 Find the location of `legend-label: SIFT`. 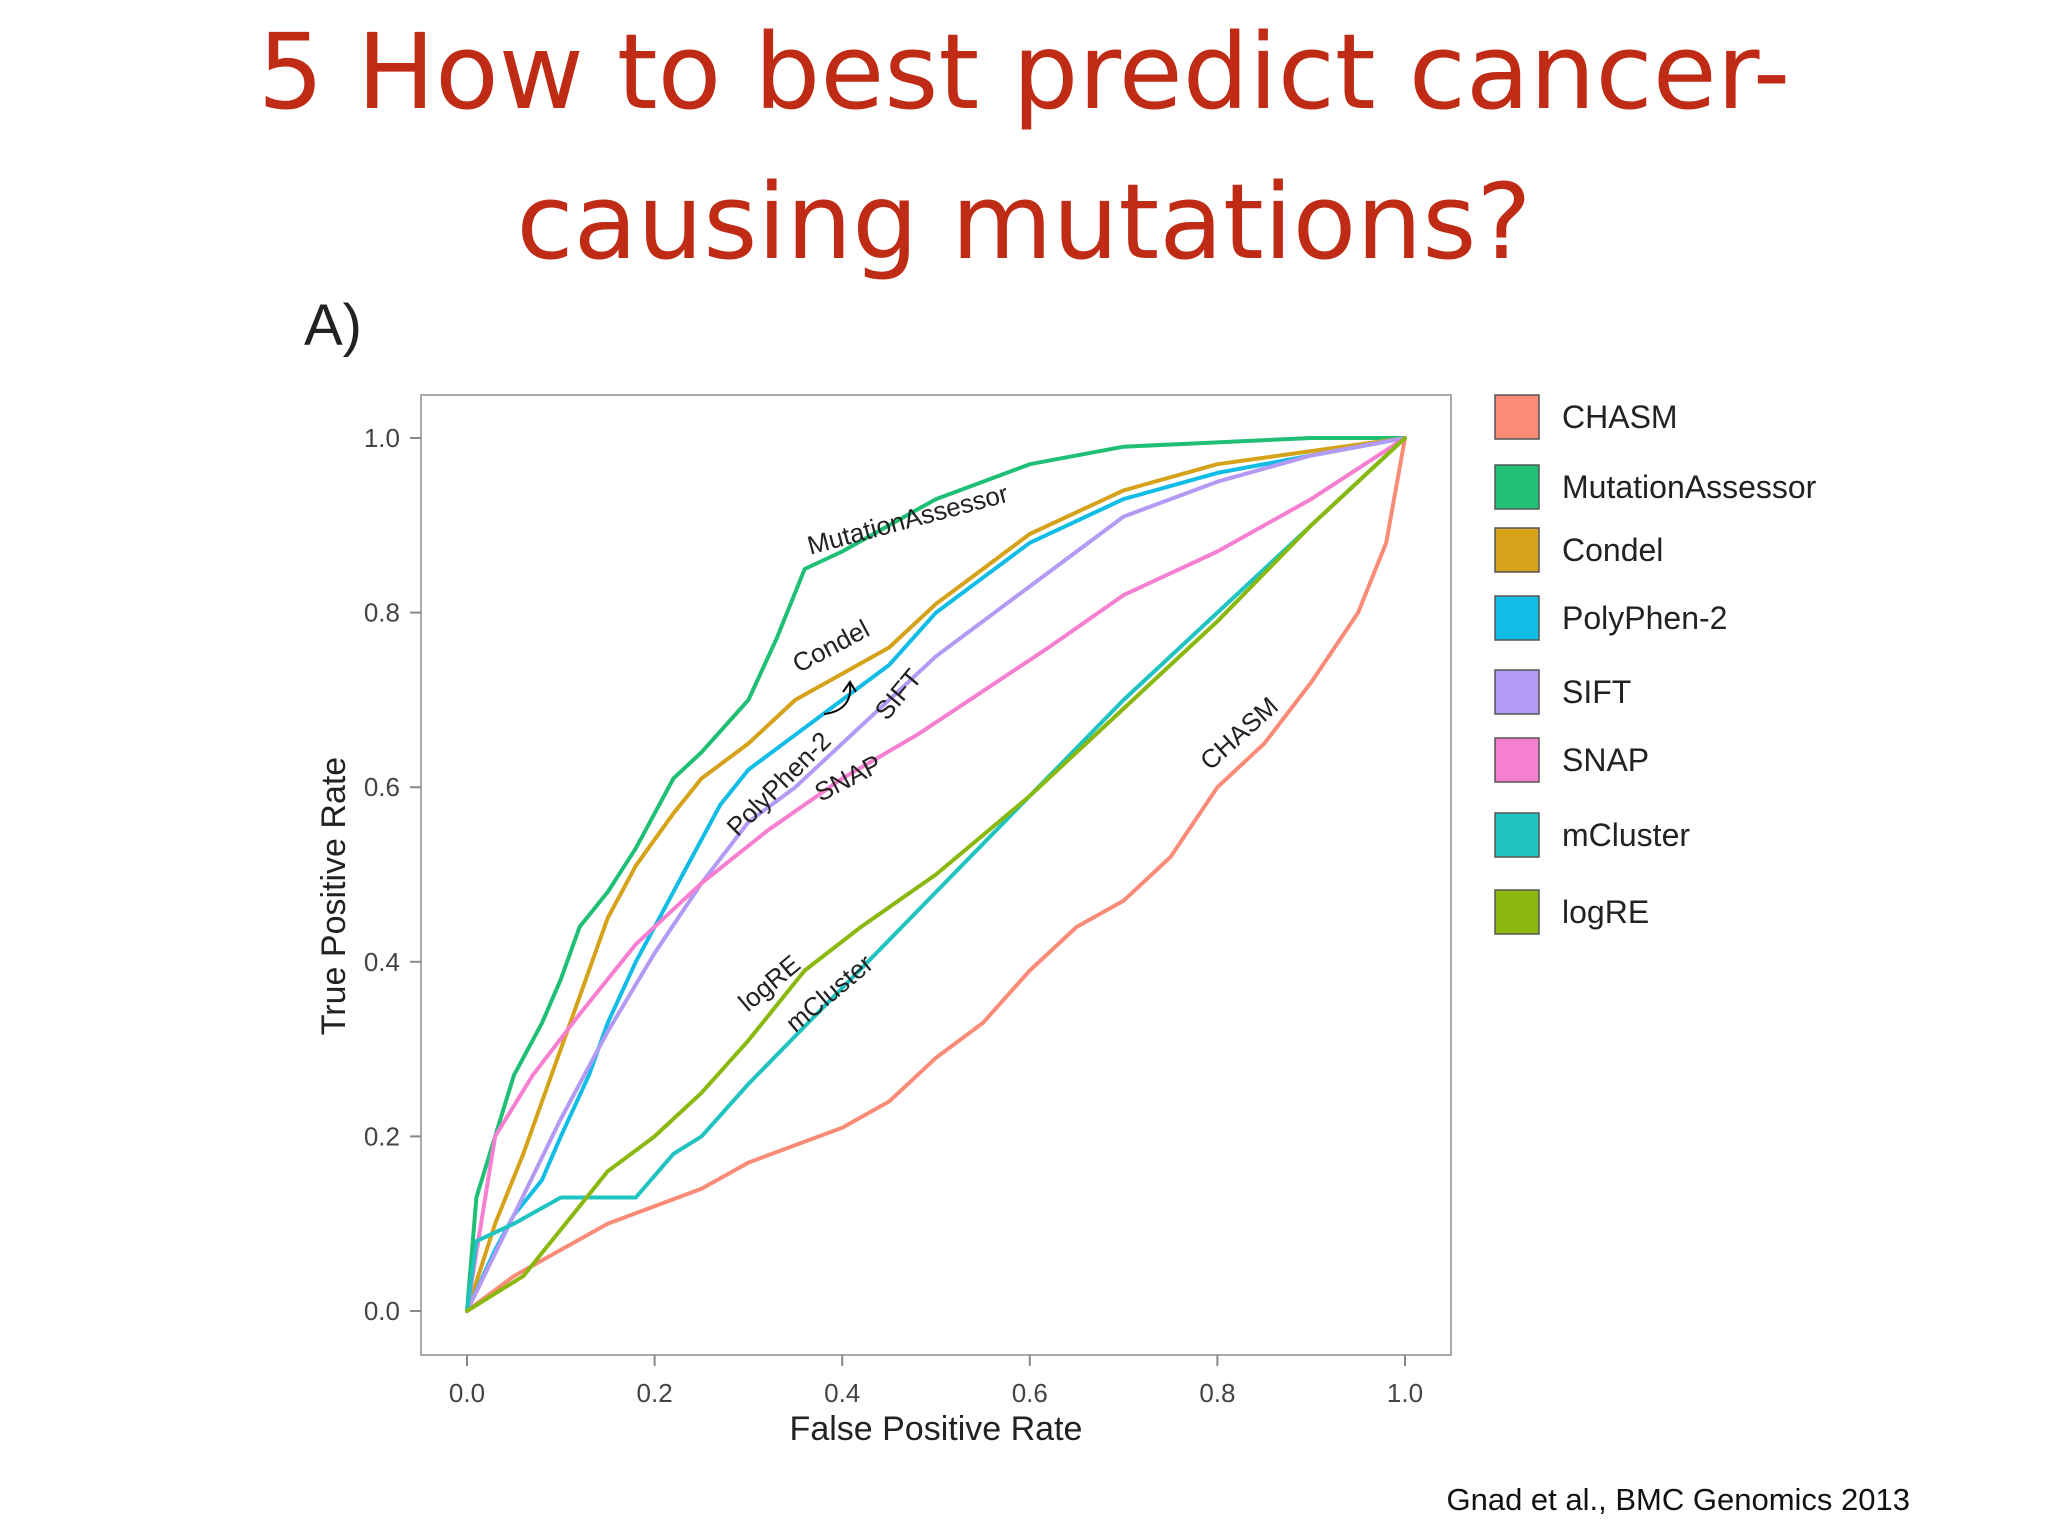

legend-label: SIFT is located at coordinates (1596, 692).